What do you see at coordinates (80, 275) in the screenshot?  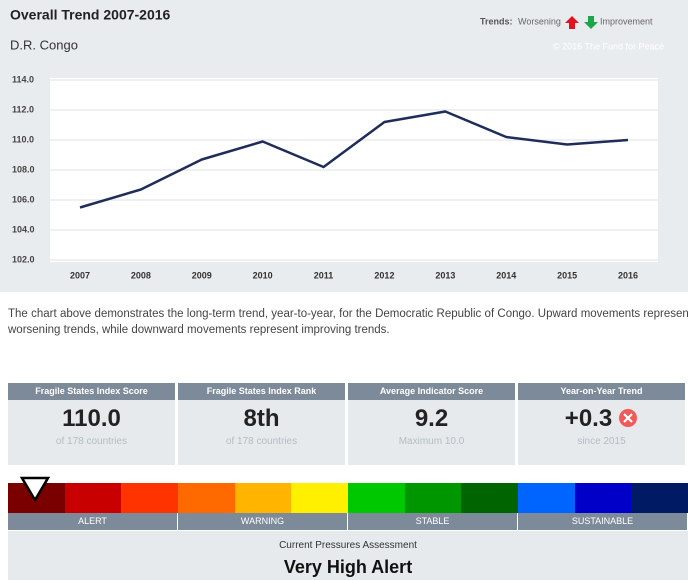 I see `x-tick-label: 2007` at bounding box center [80, 275].